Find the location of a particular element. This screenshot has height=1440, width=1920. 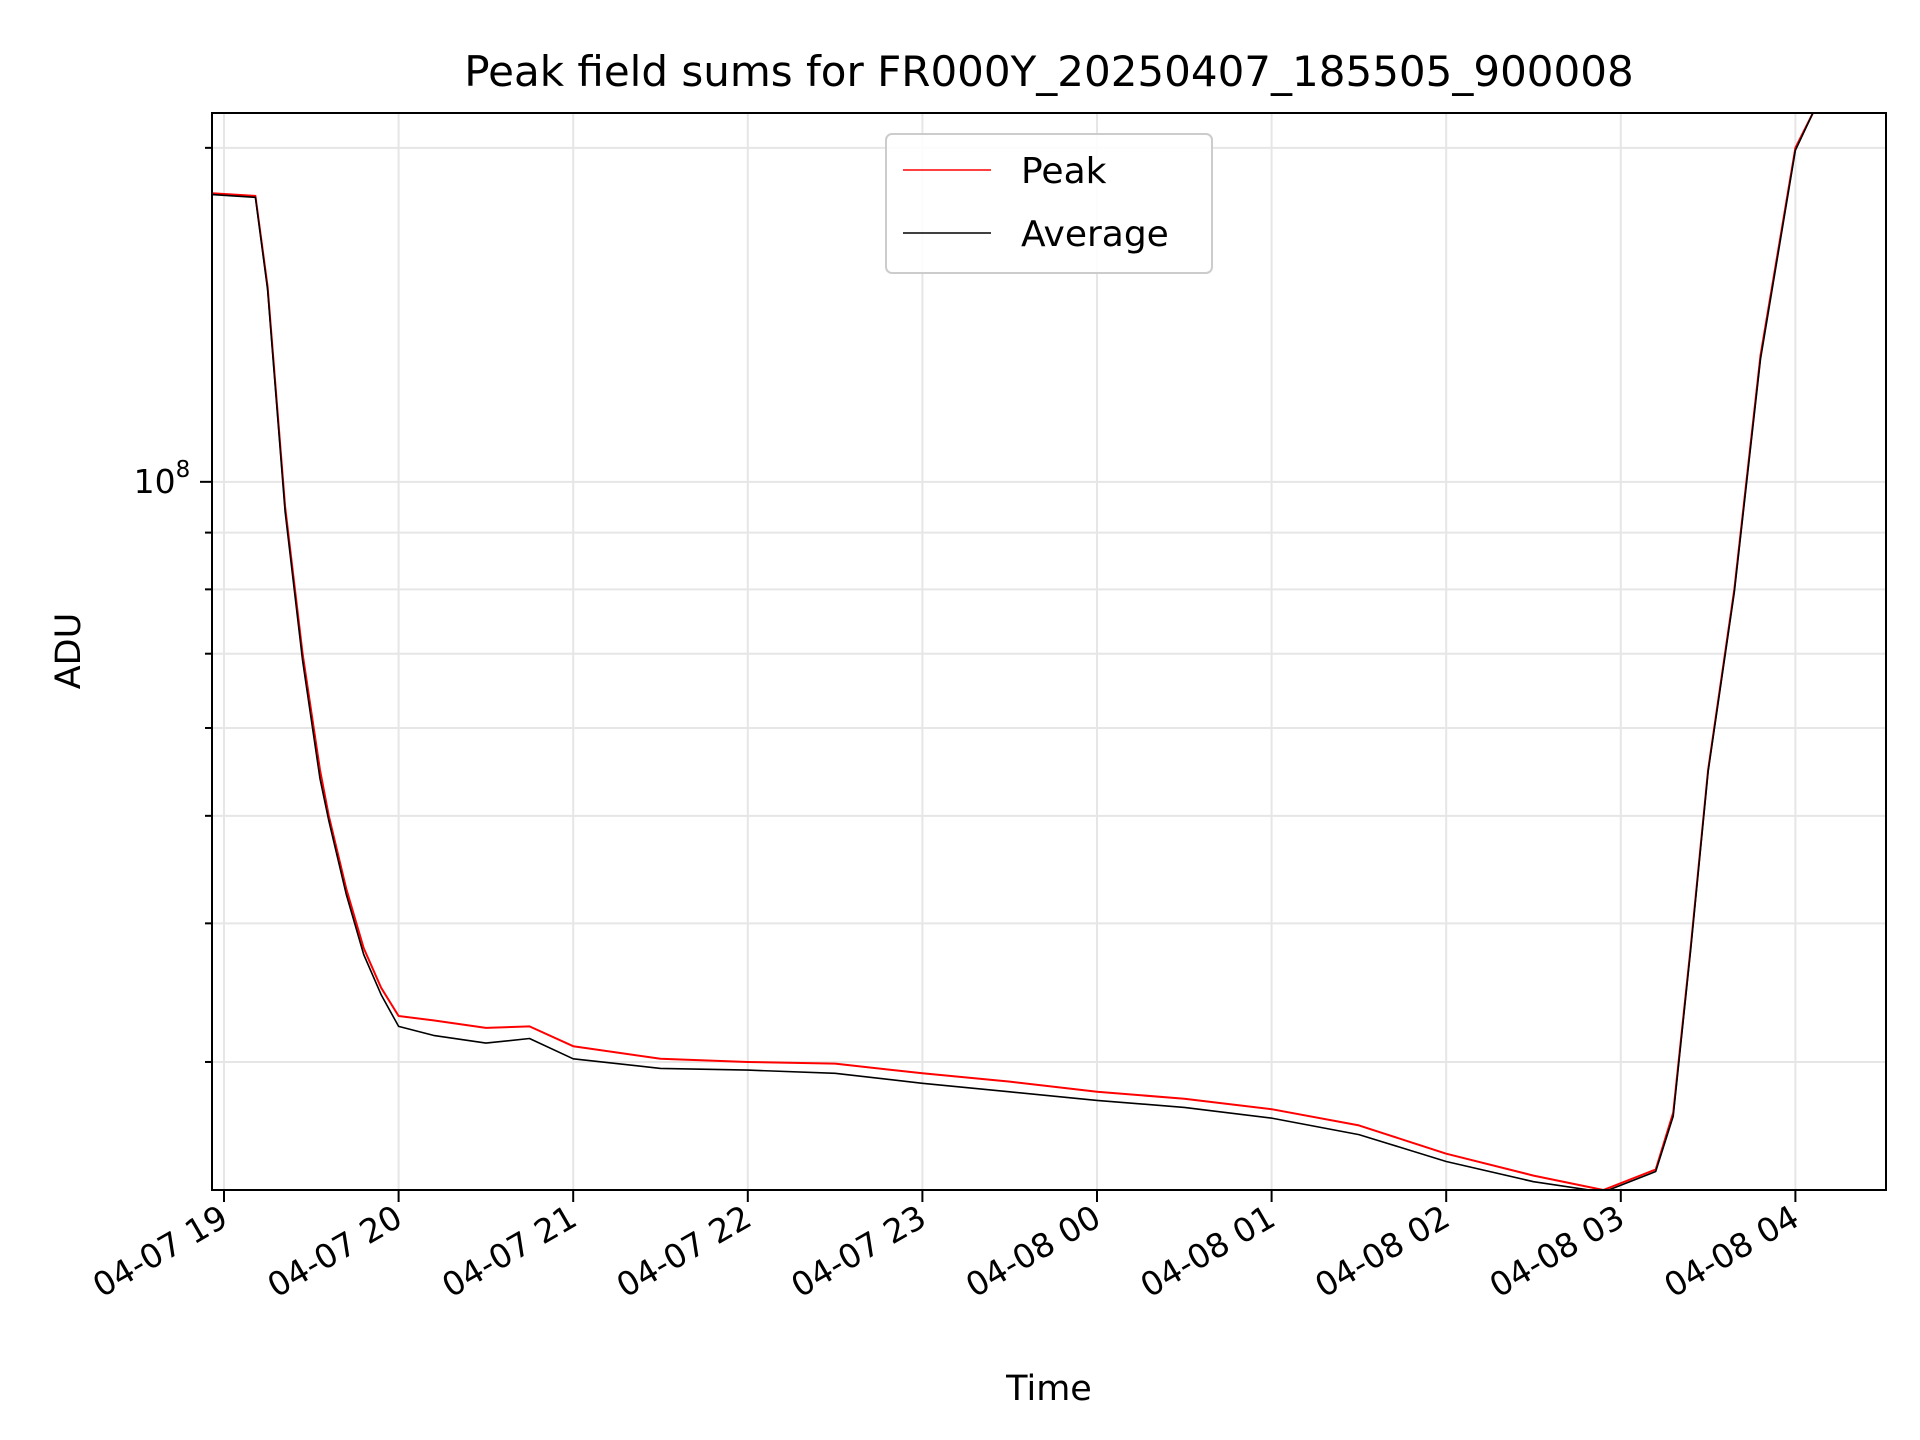

legend-label-peak: Peak is located at coordinates (1064, 171).